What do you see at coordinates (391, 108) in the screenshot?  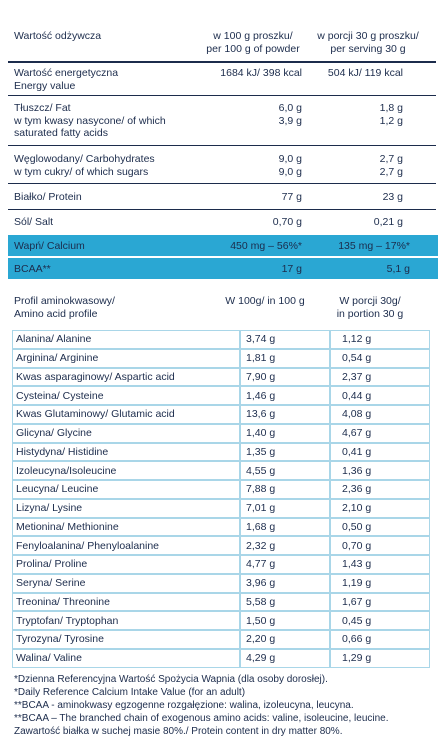 I see `per-serving-value: 1,8 g` at bounding box center [391, 108].